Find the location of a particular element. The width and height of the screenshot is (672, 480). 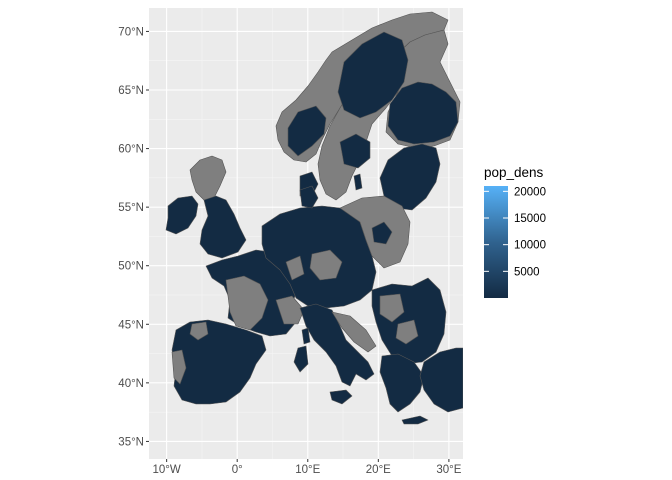

region-germany-grey-b is located at coordinates (295, 268).